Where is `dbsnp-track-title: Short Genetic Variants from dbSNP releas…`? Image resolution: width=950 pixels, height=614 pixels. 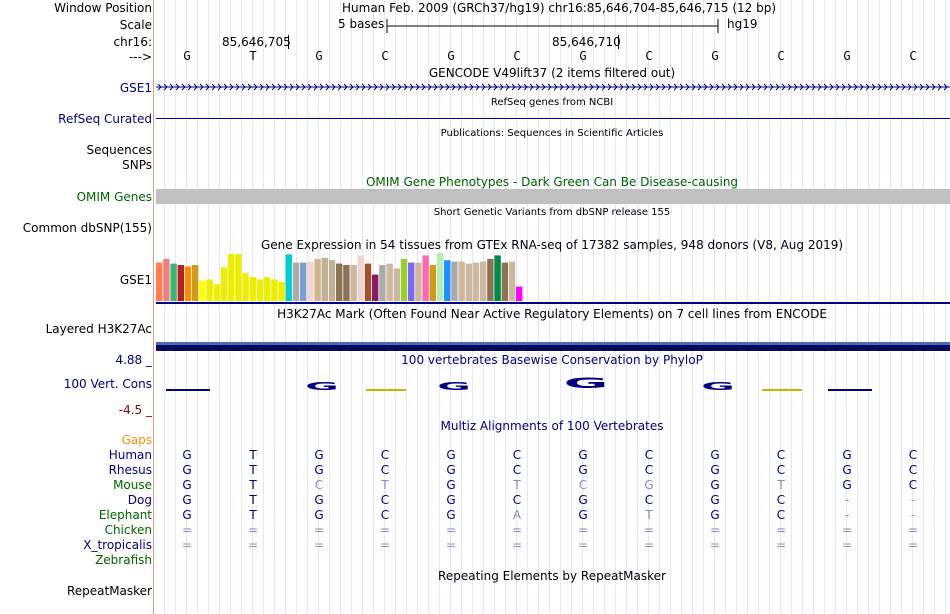 dbsnp-track-title: Short Genetic Variants from dbSNP releas… is located at coordinates (552, 212).